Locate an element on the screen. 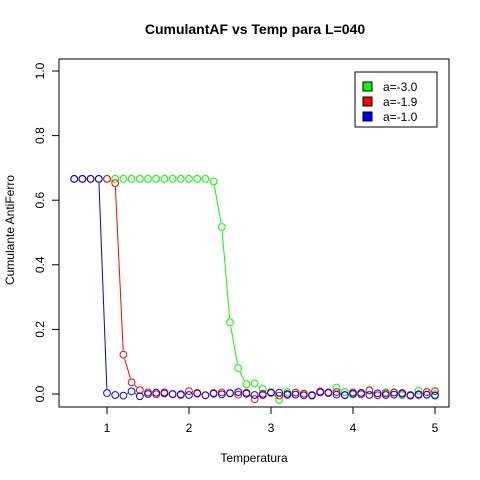  x-tick-label: 2 is located at coordinates (189, 428).